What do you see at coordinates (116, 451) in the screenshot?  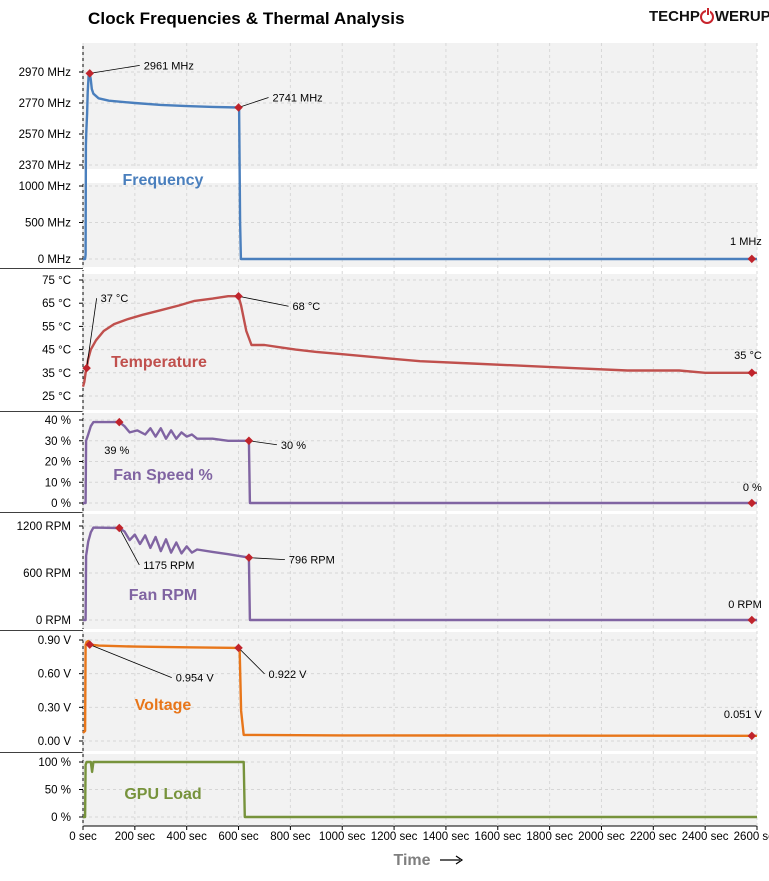 I see `fan_speed-marker-label: 39 %` at bounding box center [116, 451].